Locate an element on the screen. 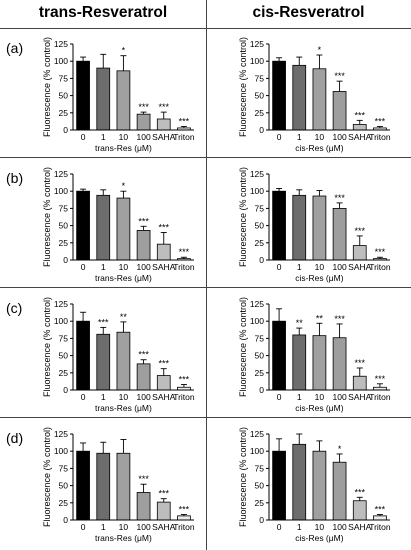  row-label-c: (c) is located at coordinates (14, 308).